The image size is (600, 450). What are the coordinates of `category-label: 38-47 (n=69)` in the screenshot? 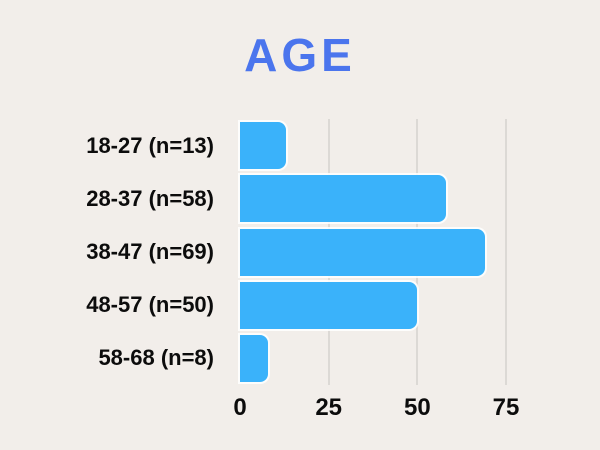 It's located at (150, 251).